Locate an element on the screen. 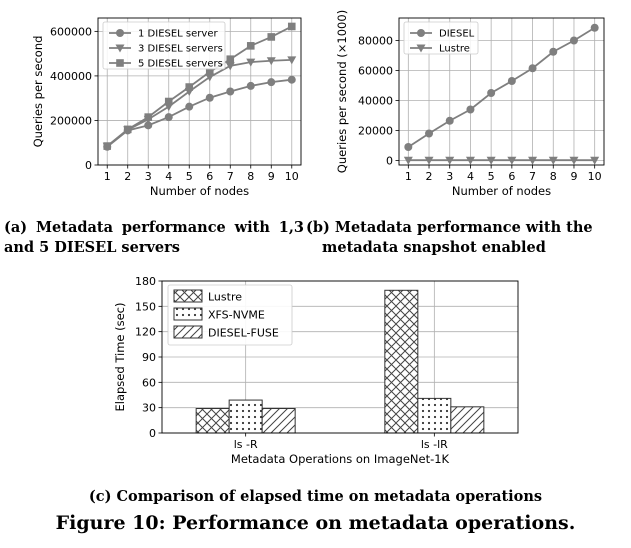 Image resolution: width=631 pixels, height=548 pixels. legend-label: 3 DIESEL servers is located at coordinates (180, 49).